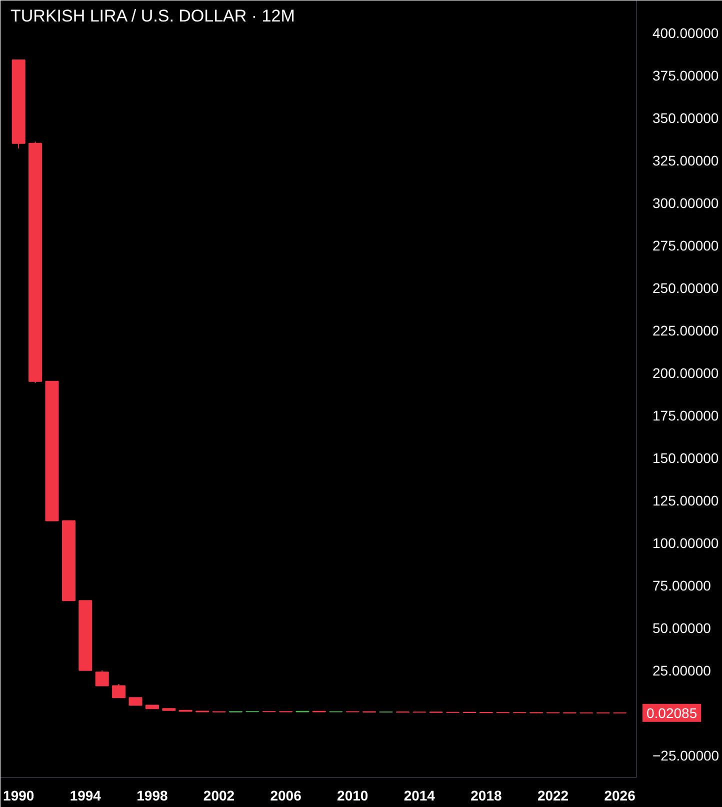  What do you see at coordinates (685, 372) in the screenshot?
I see `y-tick-label: 200.00000` at bounding box center [685, 372].